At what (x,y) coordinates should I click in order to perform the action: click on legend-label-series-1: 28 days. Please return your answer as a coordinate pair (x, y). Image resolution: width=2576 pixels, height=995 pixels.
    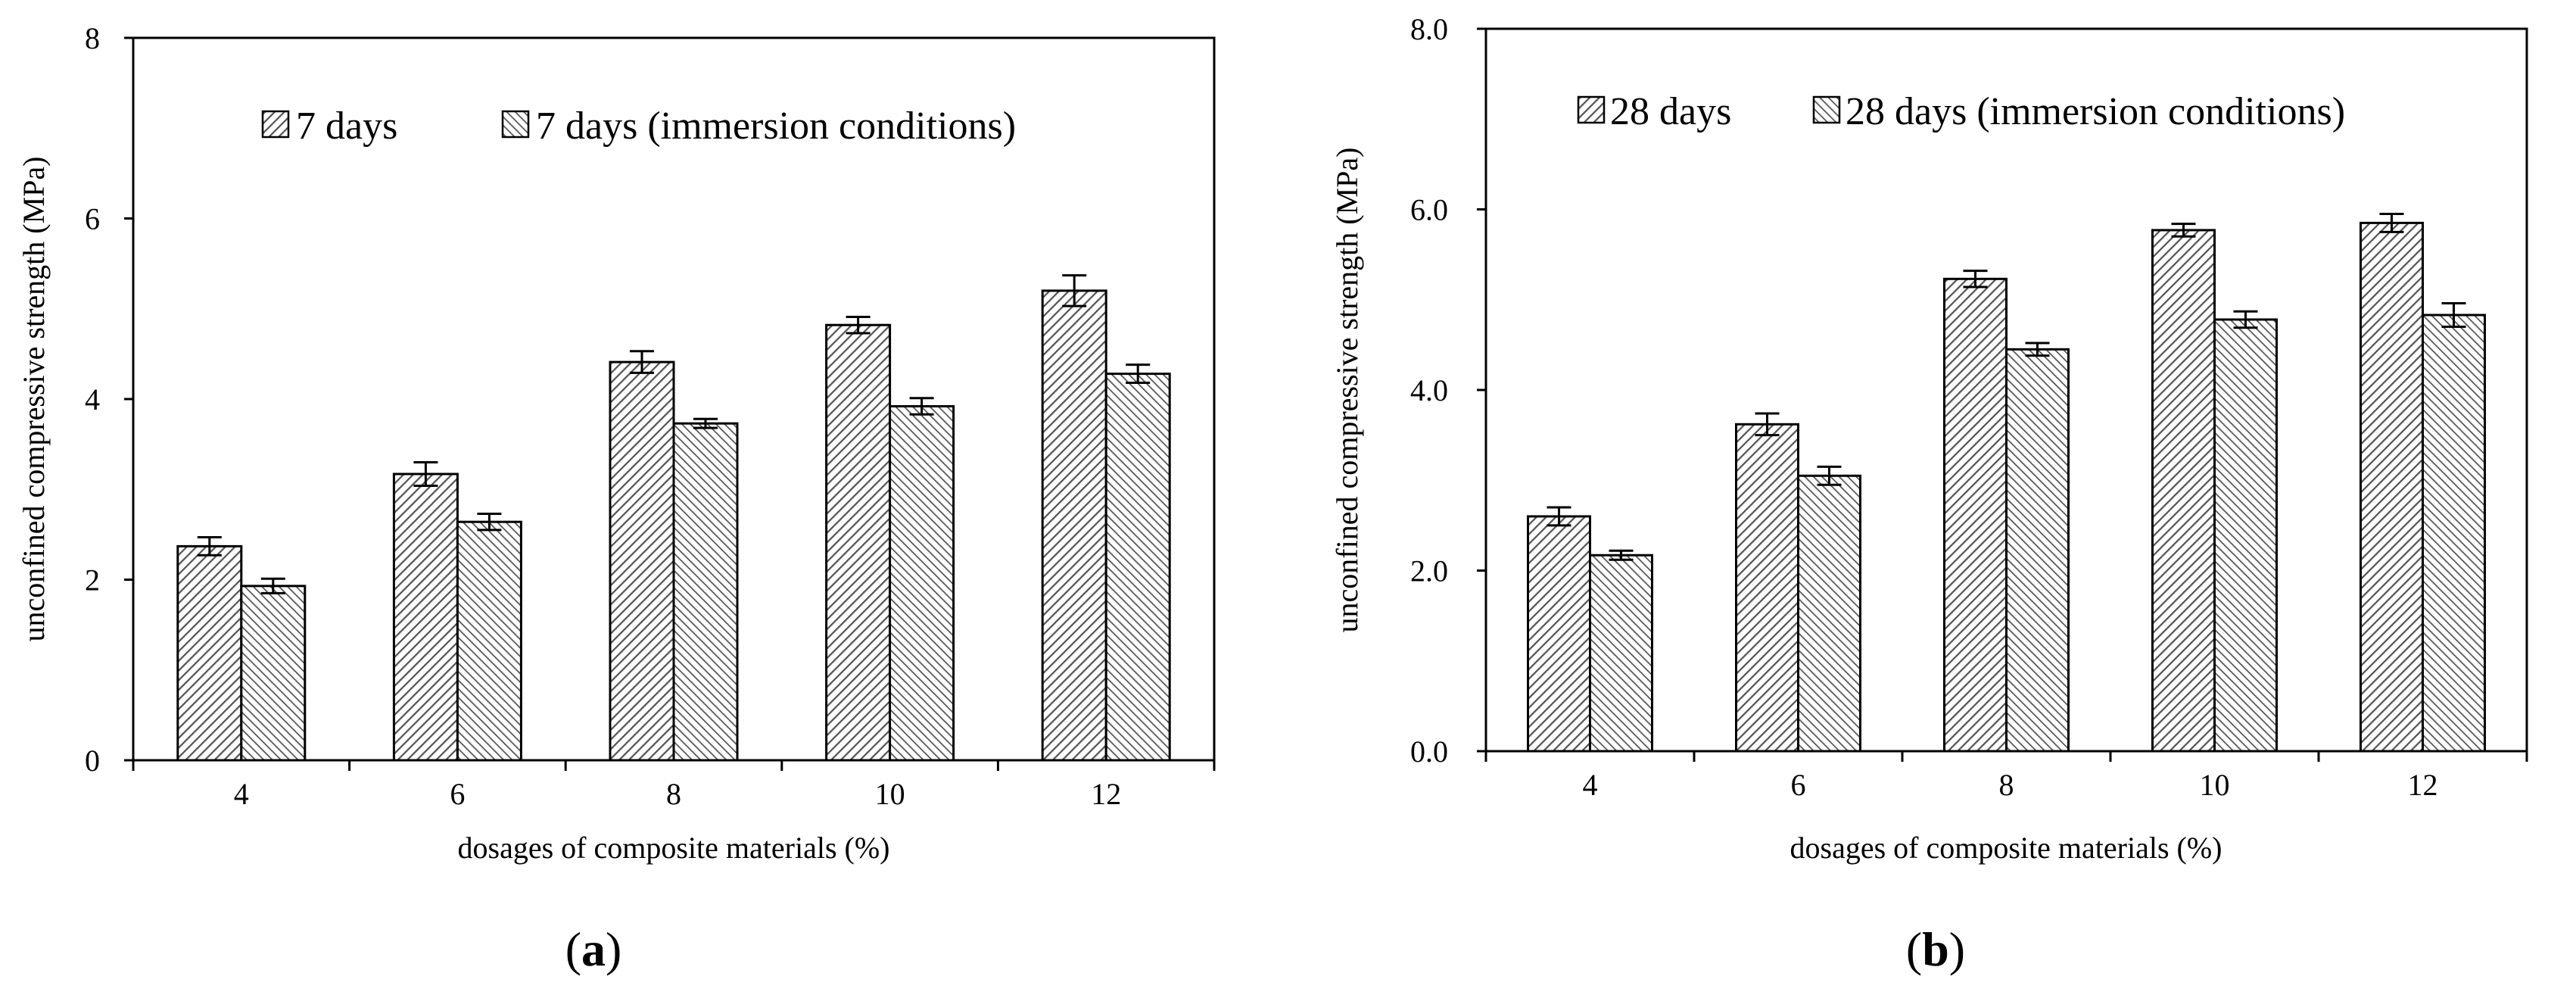
    Looking at the image, I should click on (1671, 112).